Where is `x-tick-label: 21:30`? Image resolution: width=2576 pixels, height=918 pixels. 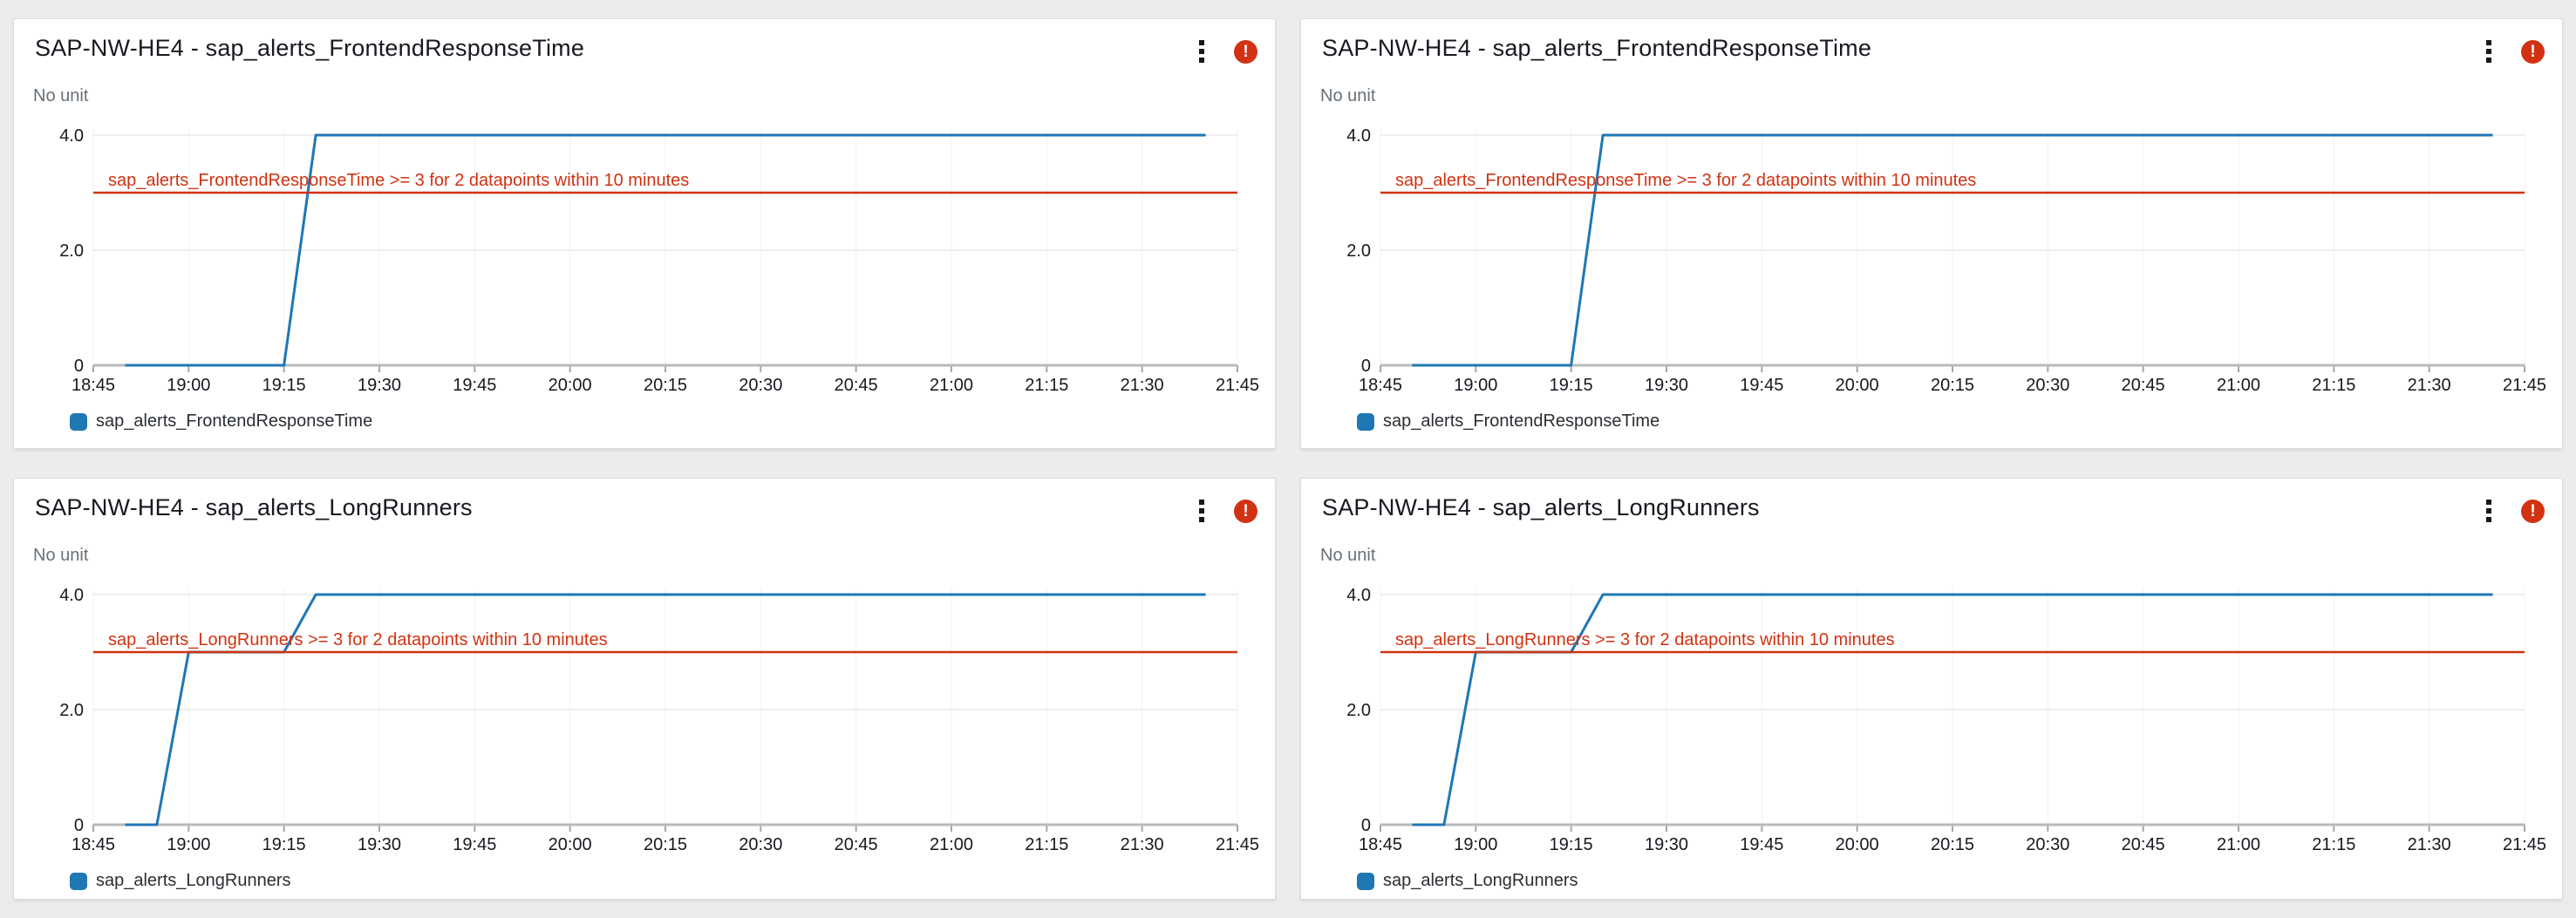
x-tick-label: 21:30 is located at coordinates (2429, 844).